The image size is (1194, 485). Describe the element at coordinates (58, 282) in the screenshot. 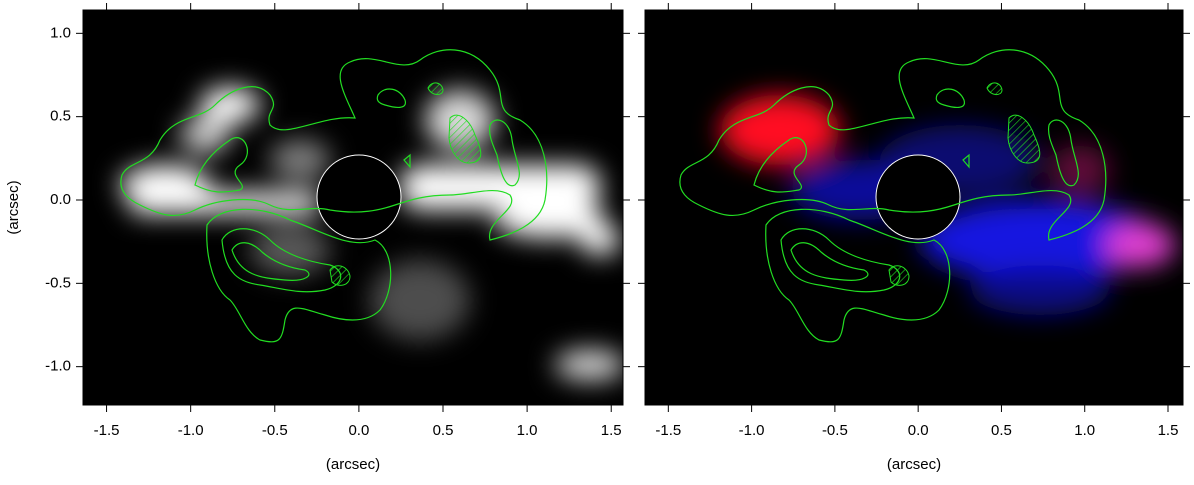

I see `y-tick-label: -0.5` at that location.